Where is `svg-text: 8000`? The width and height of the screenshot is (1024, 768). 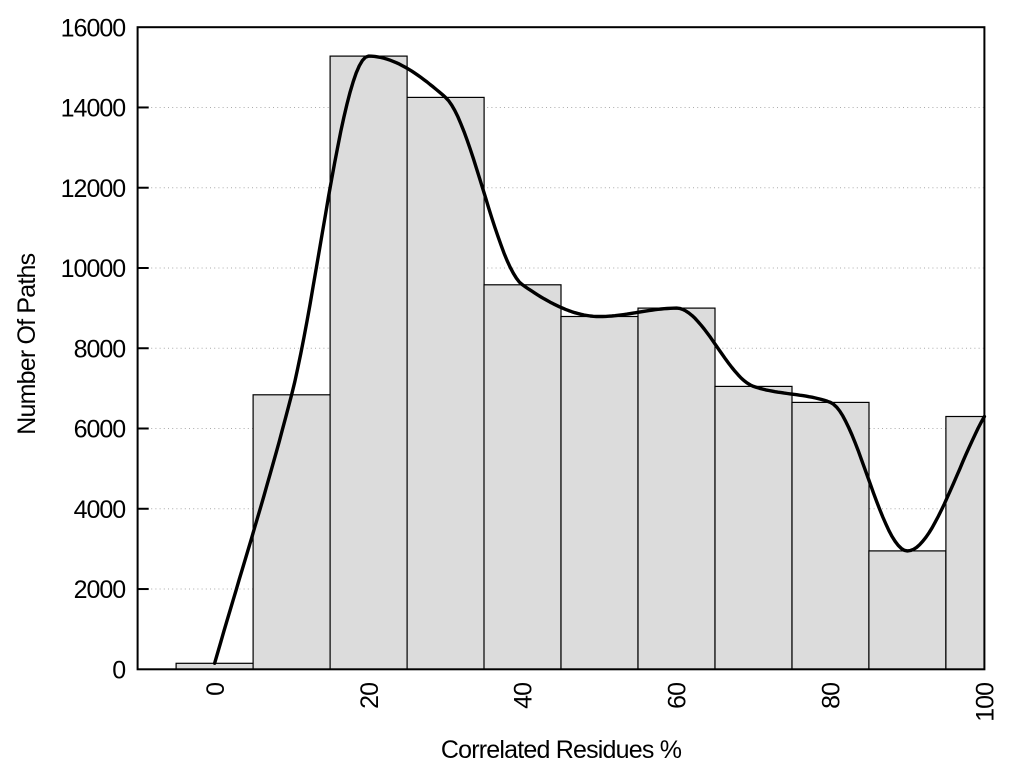 svg-text: 8000 is located at coordinates (100, 349).